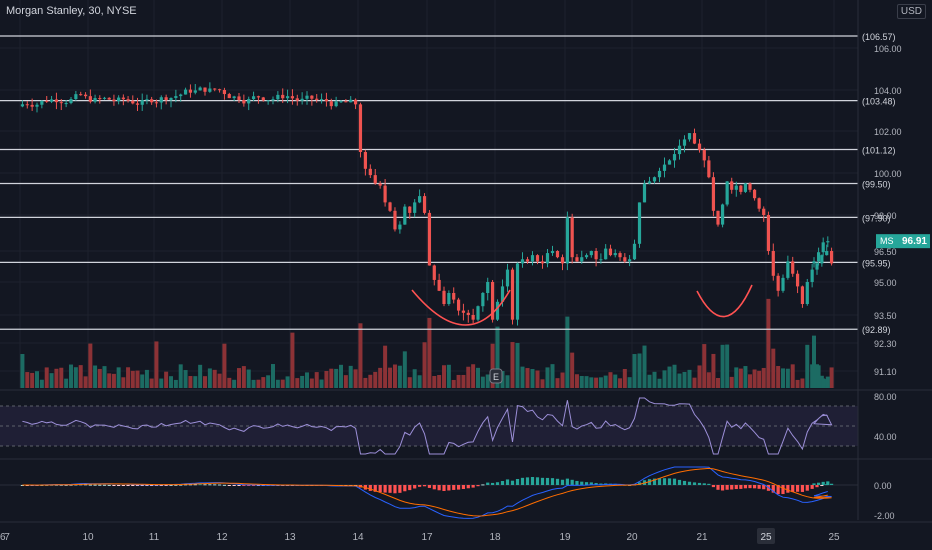 The image size is (932, 550). What do you see at coordinates (582, 334) in the screenshot?
I see `cup-pattern-arcs: E` at bounding box center [582, 334].